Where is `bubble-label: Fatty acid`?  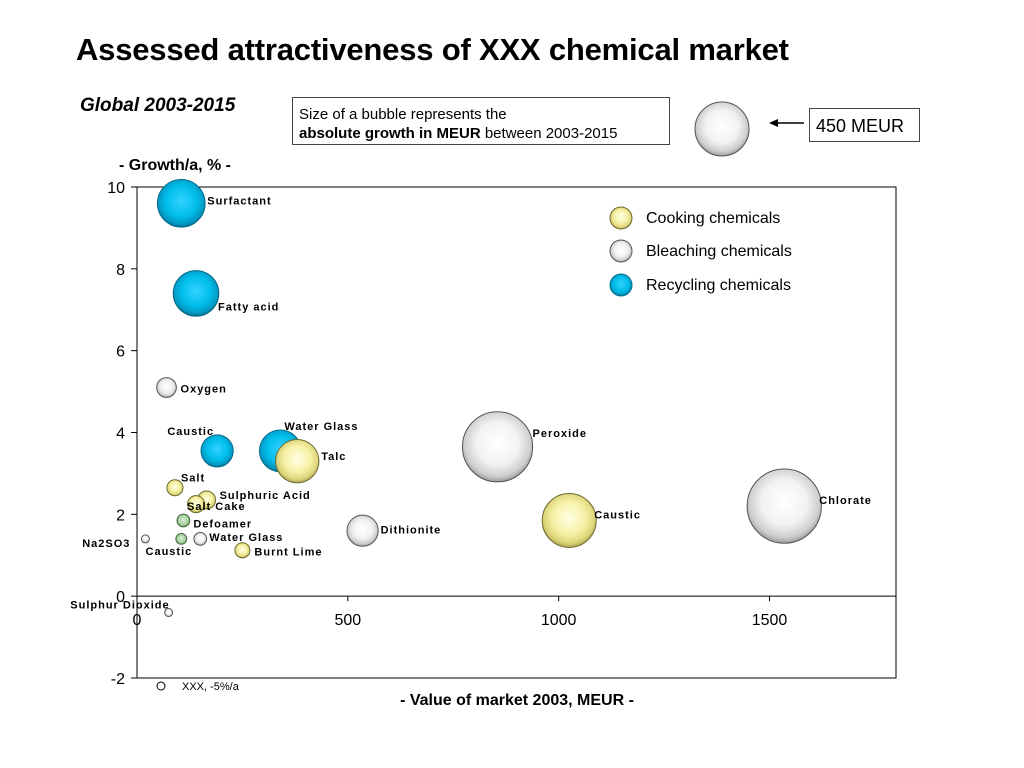 bubble-label: Fatty acid is located at coordinates (248, 307).